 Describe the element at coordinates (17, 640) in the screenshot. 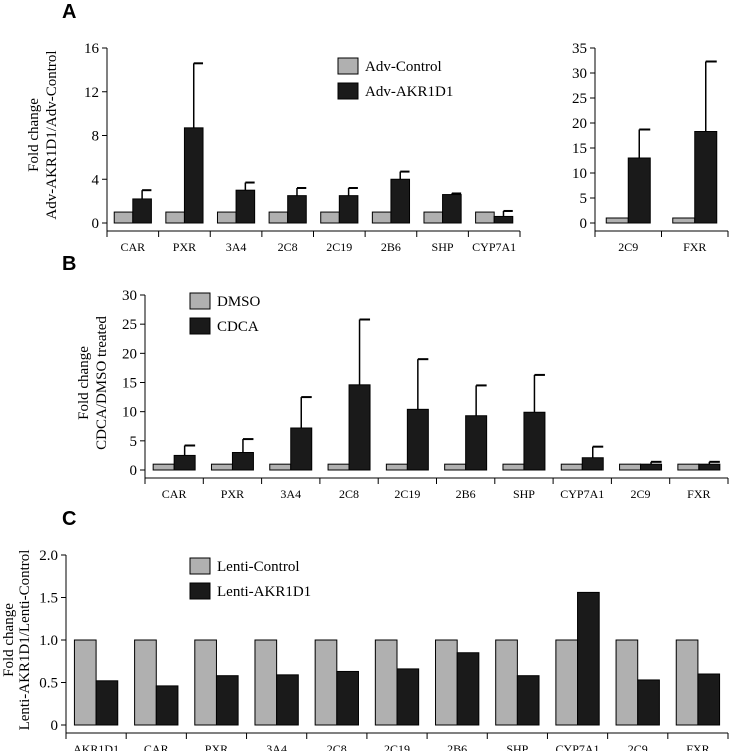

I see `y-axis-label: Fold changeLenti-AKR1D1/Lenti-Control` at that location.